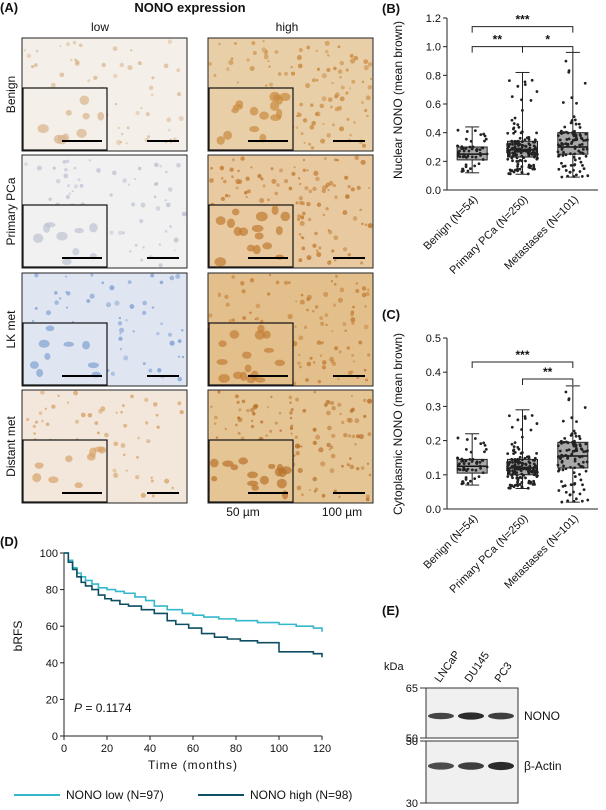 This screenshot has width=606, height=810. I want to click on y-tick-label: 60, so click(52, 627).